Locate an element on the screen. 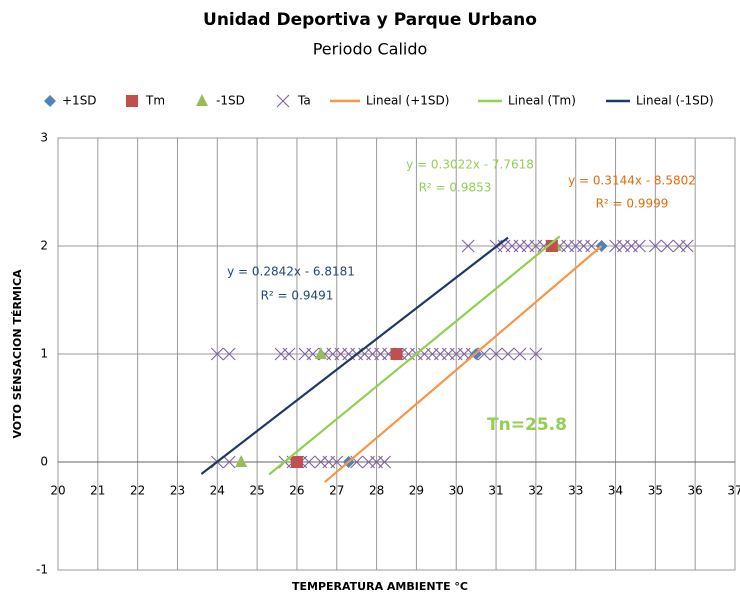  annotation: Tn=25.8 is located at coordinates (527, 425).